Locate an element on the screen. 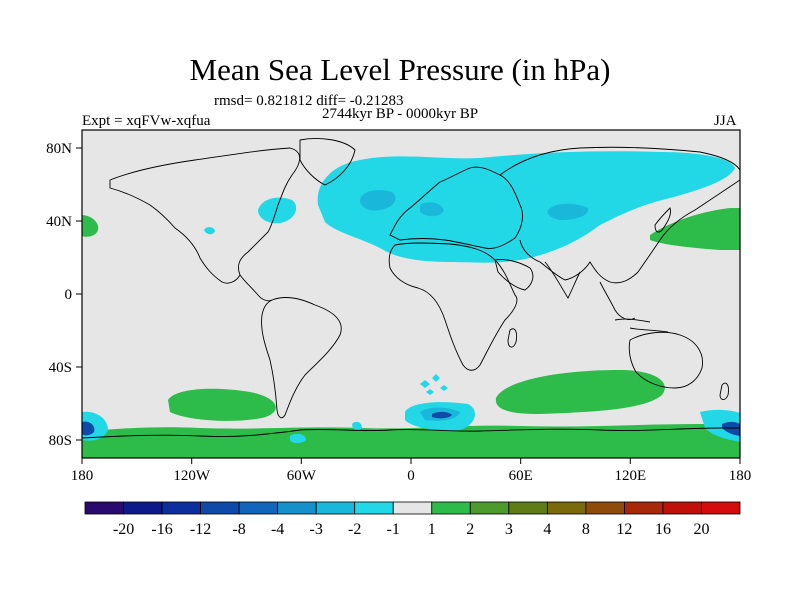  anomaly-dateline-south-east-core is located at coordinates (731, 428).